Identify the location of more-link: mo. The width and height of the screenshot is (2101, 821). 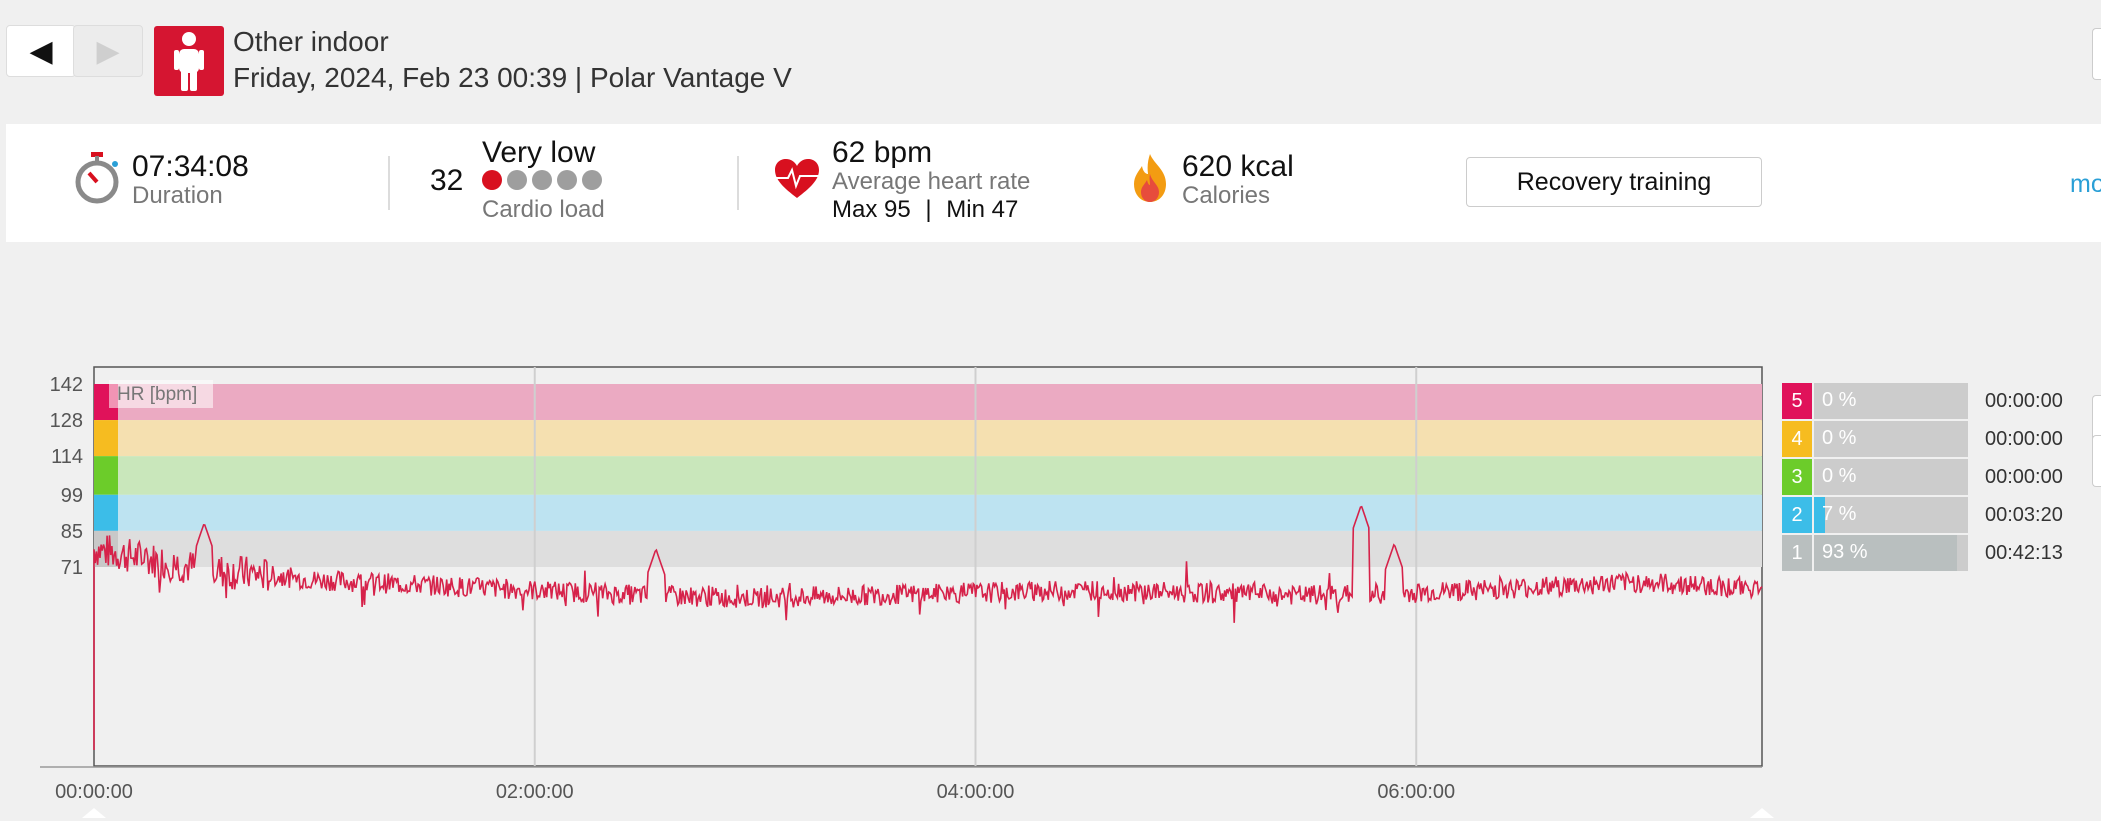
(2085, 184).